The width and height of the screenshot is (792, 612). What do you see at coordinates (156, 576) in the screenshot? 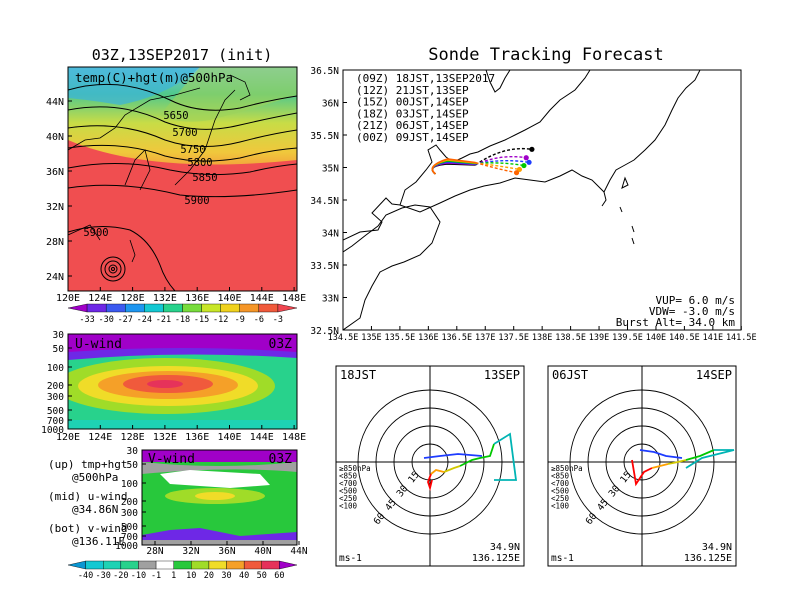
I see `colorbar-tick-label: -1` at bounding box center [156, 576].